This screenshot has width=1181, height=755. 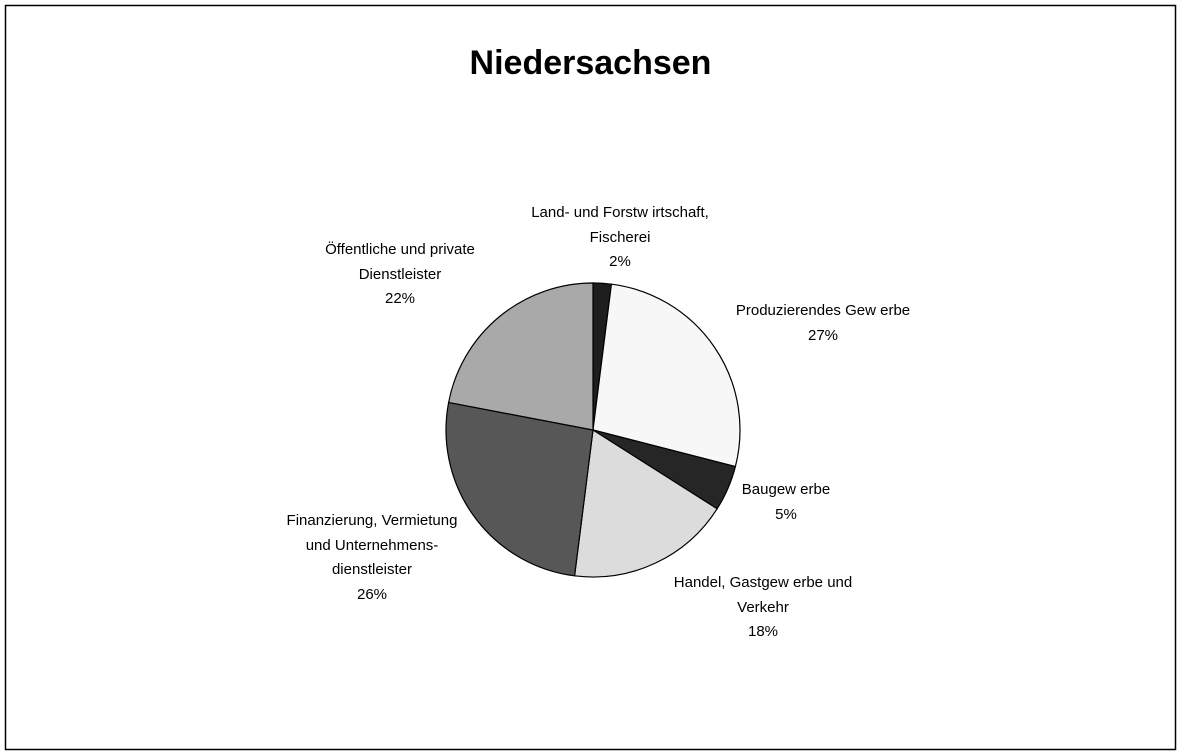 I want to click on category-label: Baugew erbe, so click(x=786, y=489).